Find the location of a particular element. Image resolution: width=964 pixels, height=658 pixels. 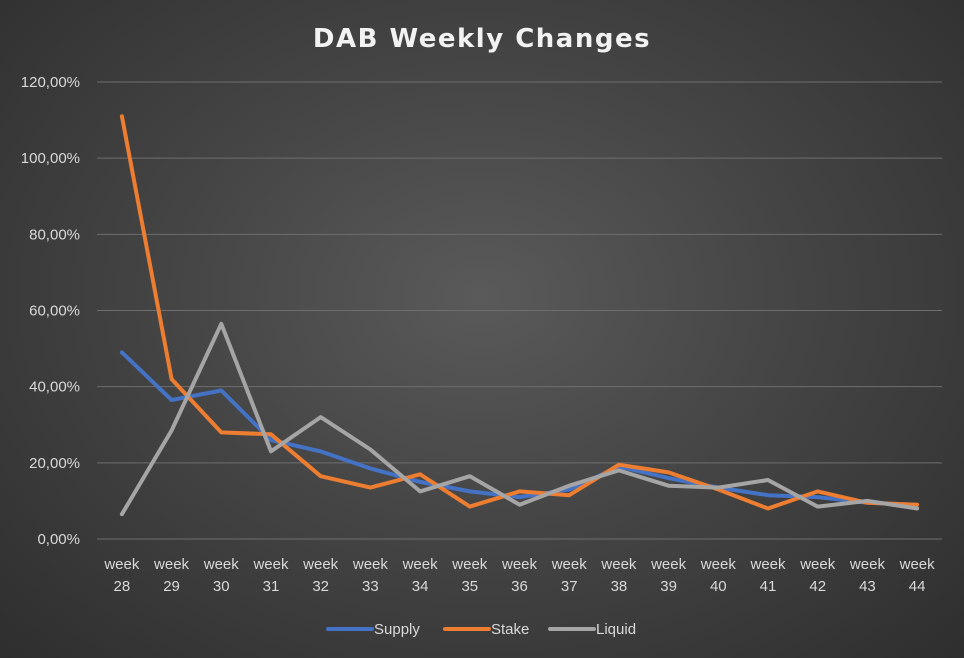

x-tick-label: week 42 is located at coordinates (817, 575).